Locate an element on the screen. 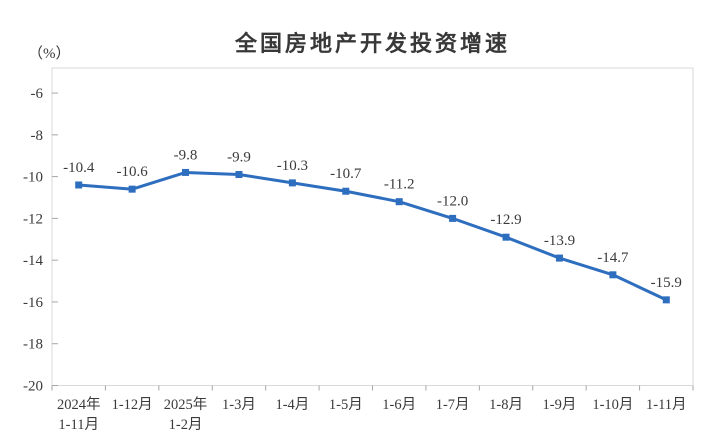  data-point-label: -11.2 is located at coordinates (399, 185).